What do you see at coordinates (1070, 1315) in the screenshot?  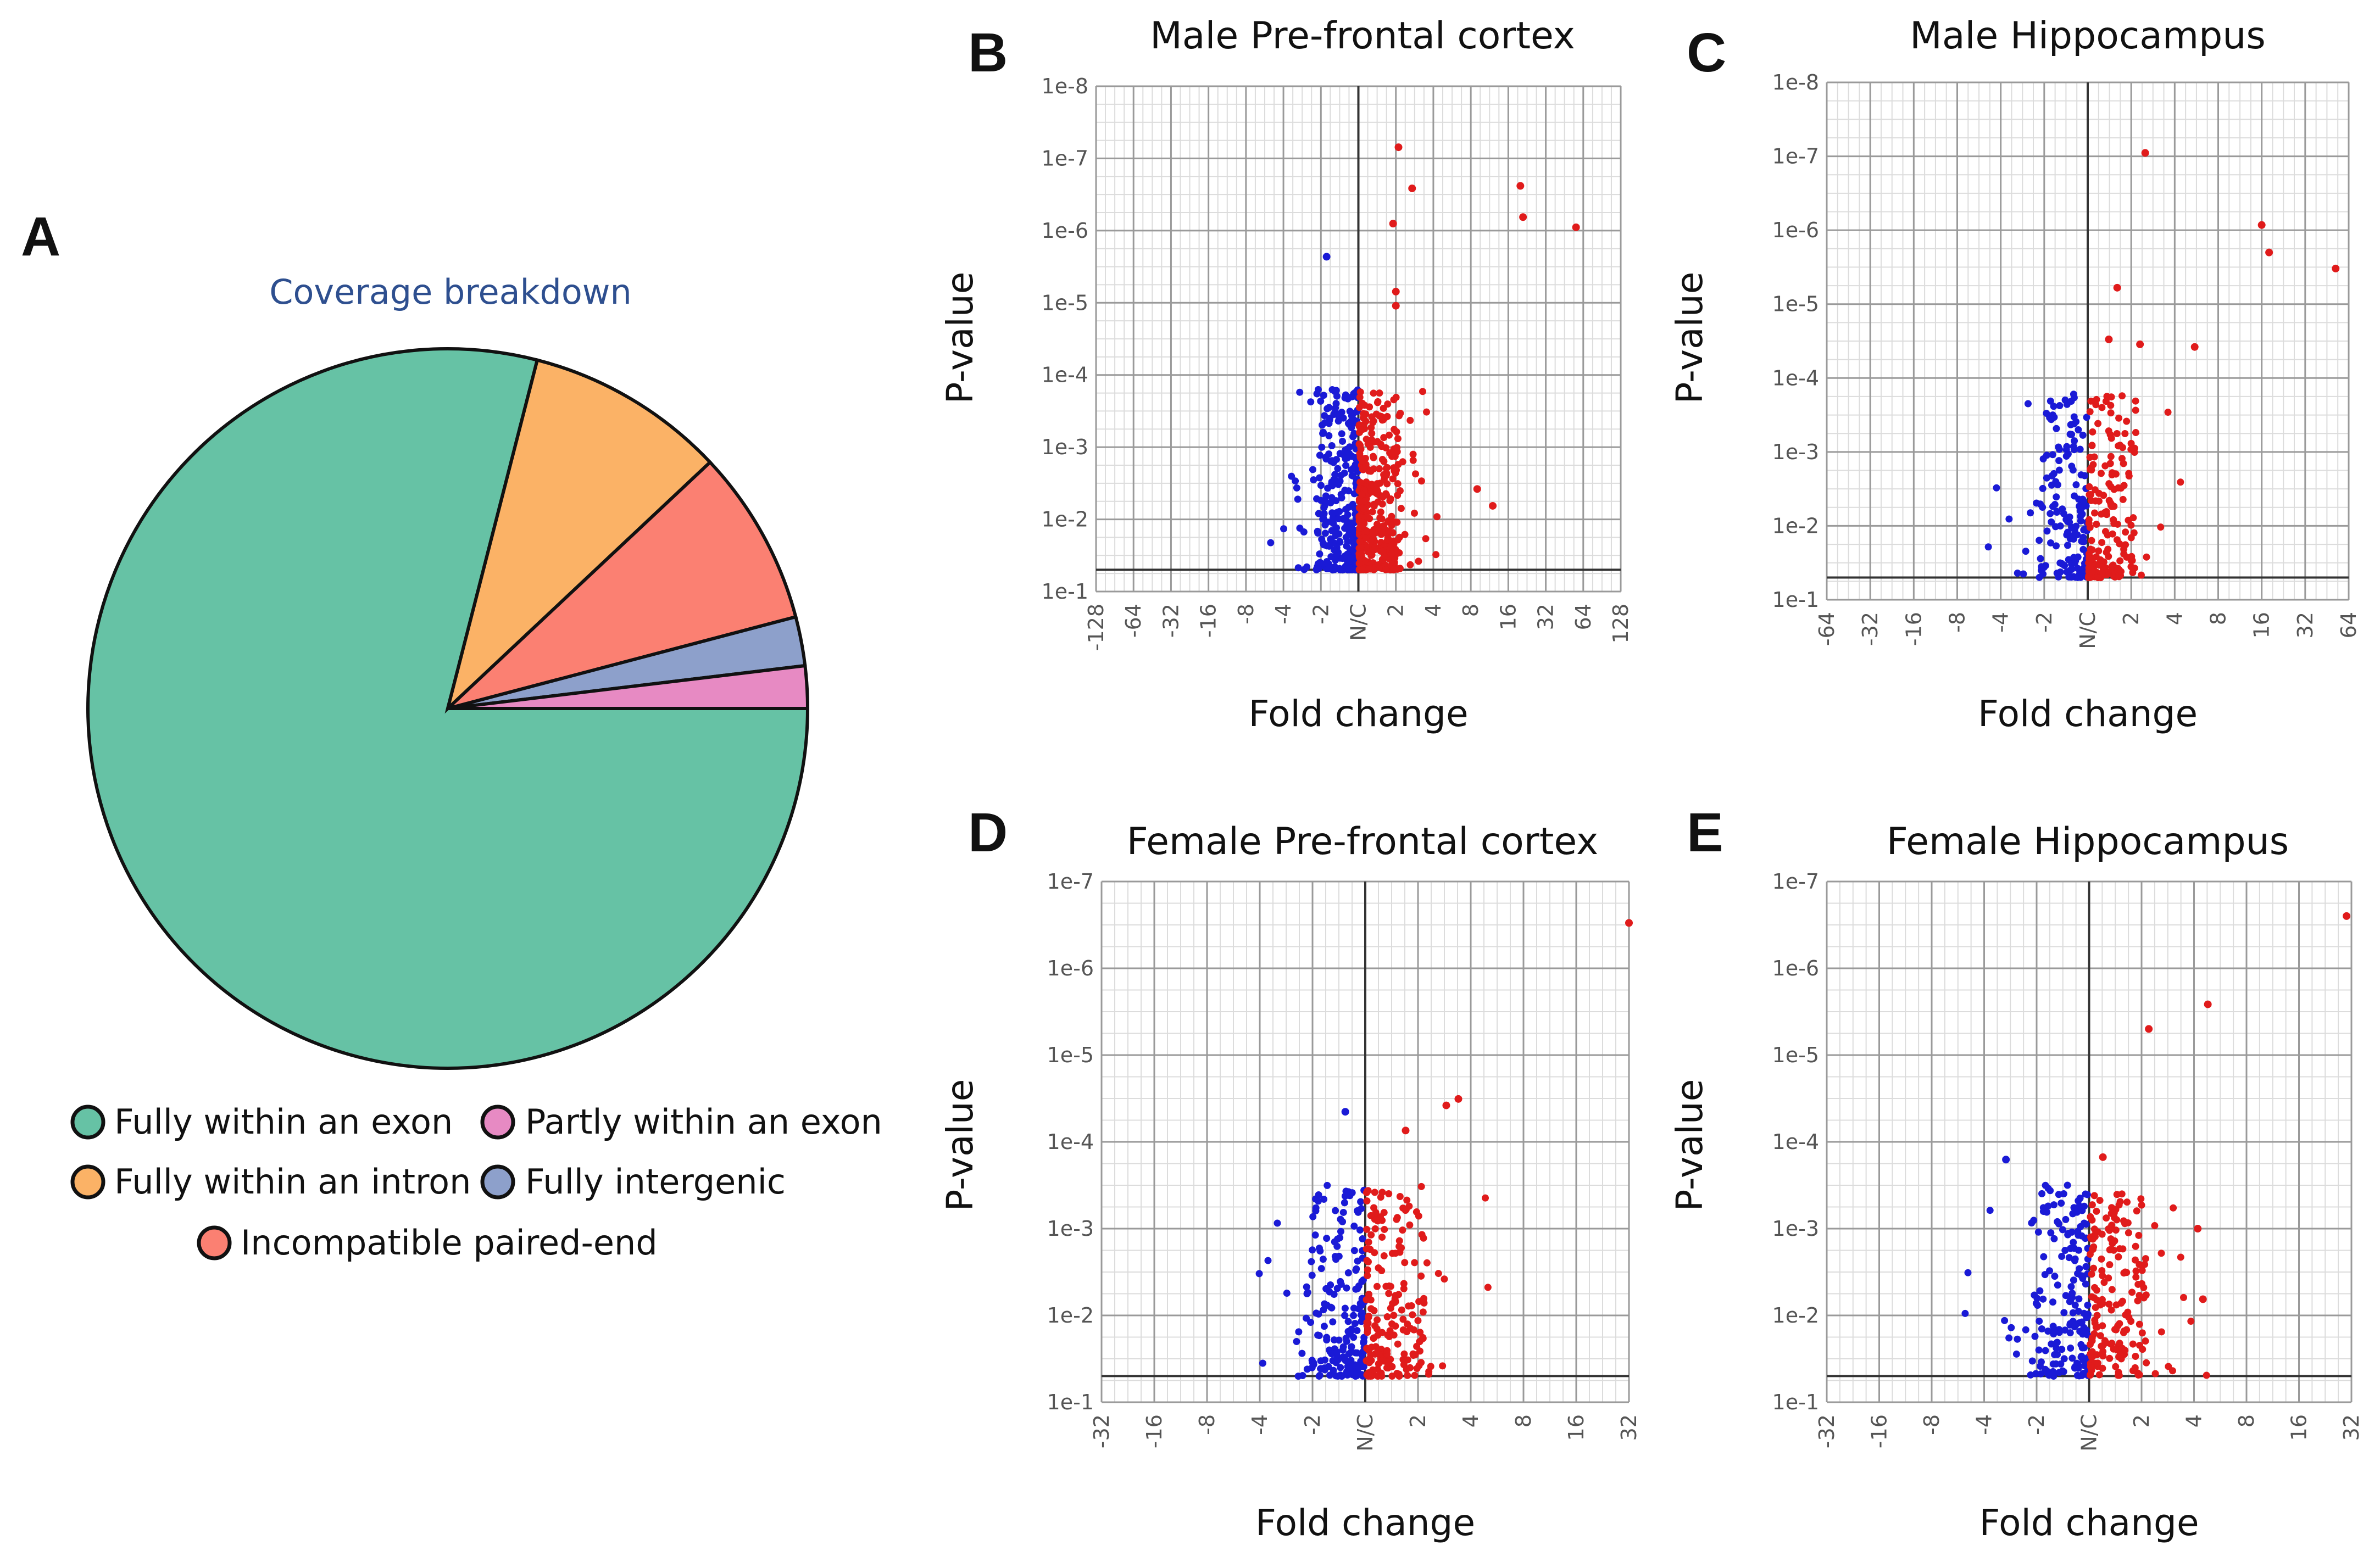 I see `y-tick-label: 1e-2` at bounding box center [1070, 1315].